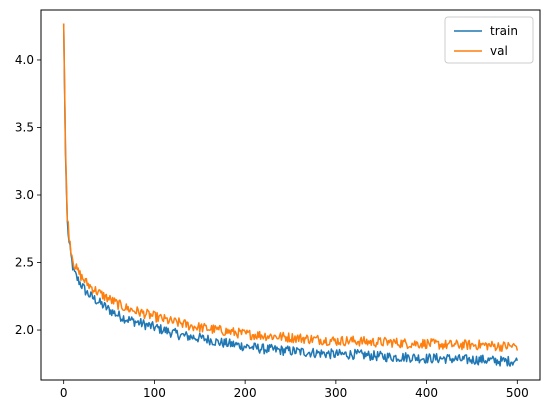  Describe the element at coordinates (64, 393) in the screenshot. I see `x-tick-label: 0` at that location.